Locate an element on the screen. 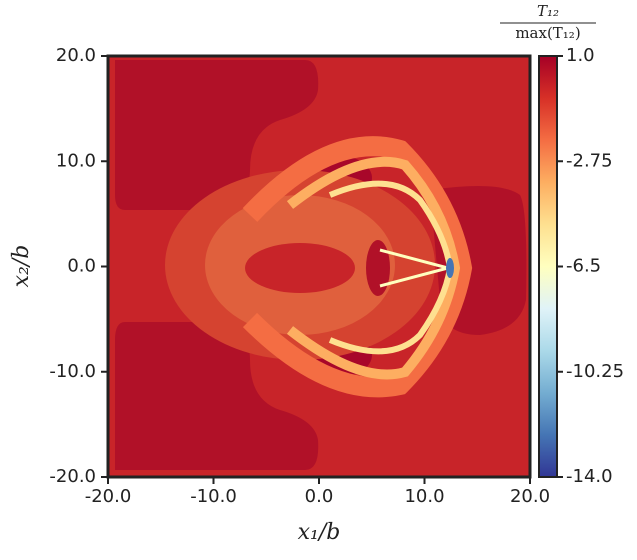 The height and width of the screenshot is (560, 637). y-tick-label: -10.0 is located at coordinates (72, 371).